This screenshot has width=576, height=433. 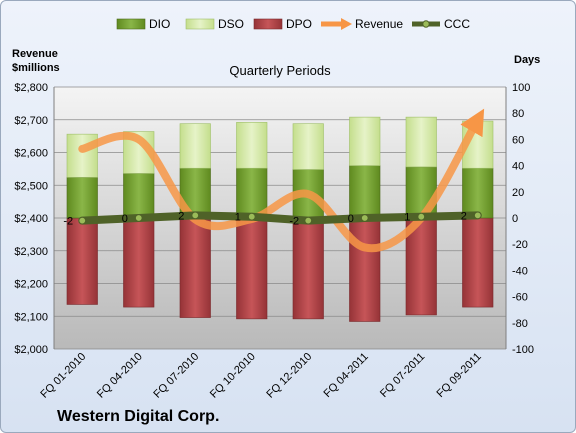 I want to click on company-name: Western Digital Corp., so click(x=138, y=416).